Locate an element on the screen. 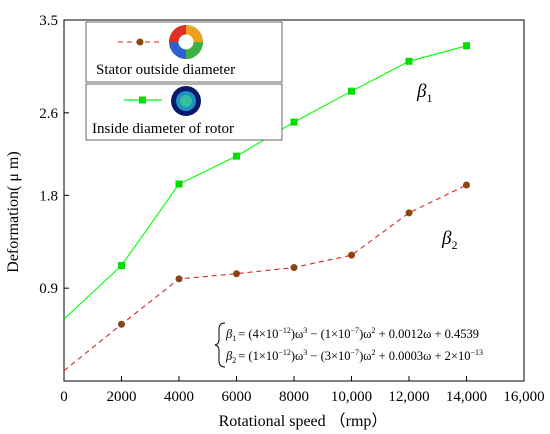 The image size is (550, 434). curve-label-beta2: β2 is located at coordinates (449, 240).